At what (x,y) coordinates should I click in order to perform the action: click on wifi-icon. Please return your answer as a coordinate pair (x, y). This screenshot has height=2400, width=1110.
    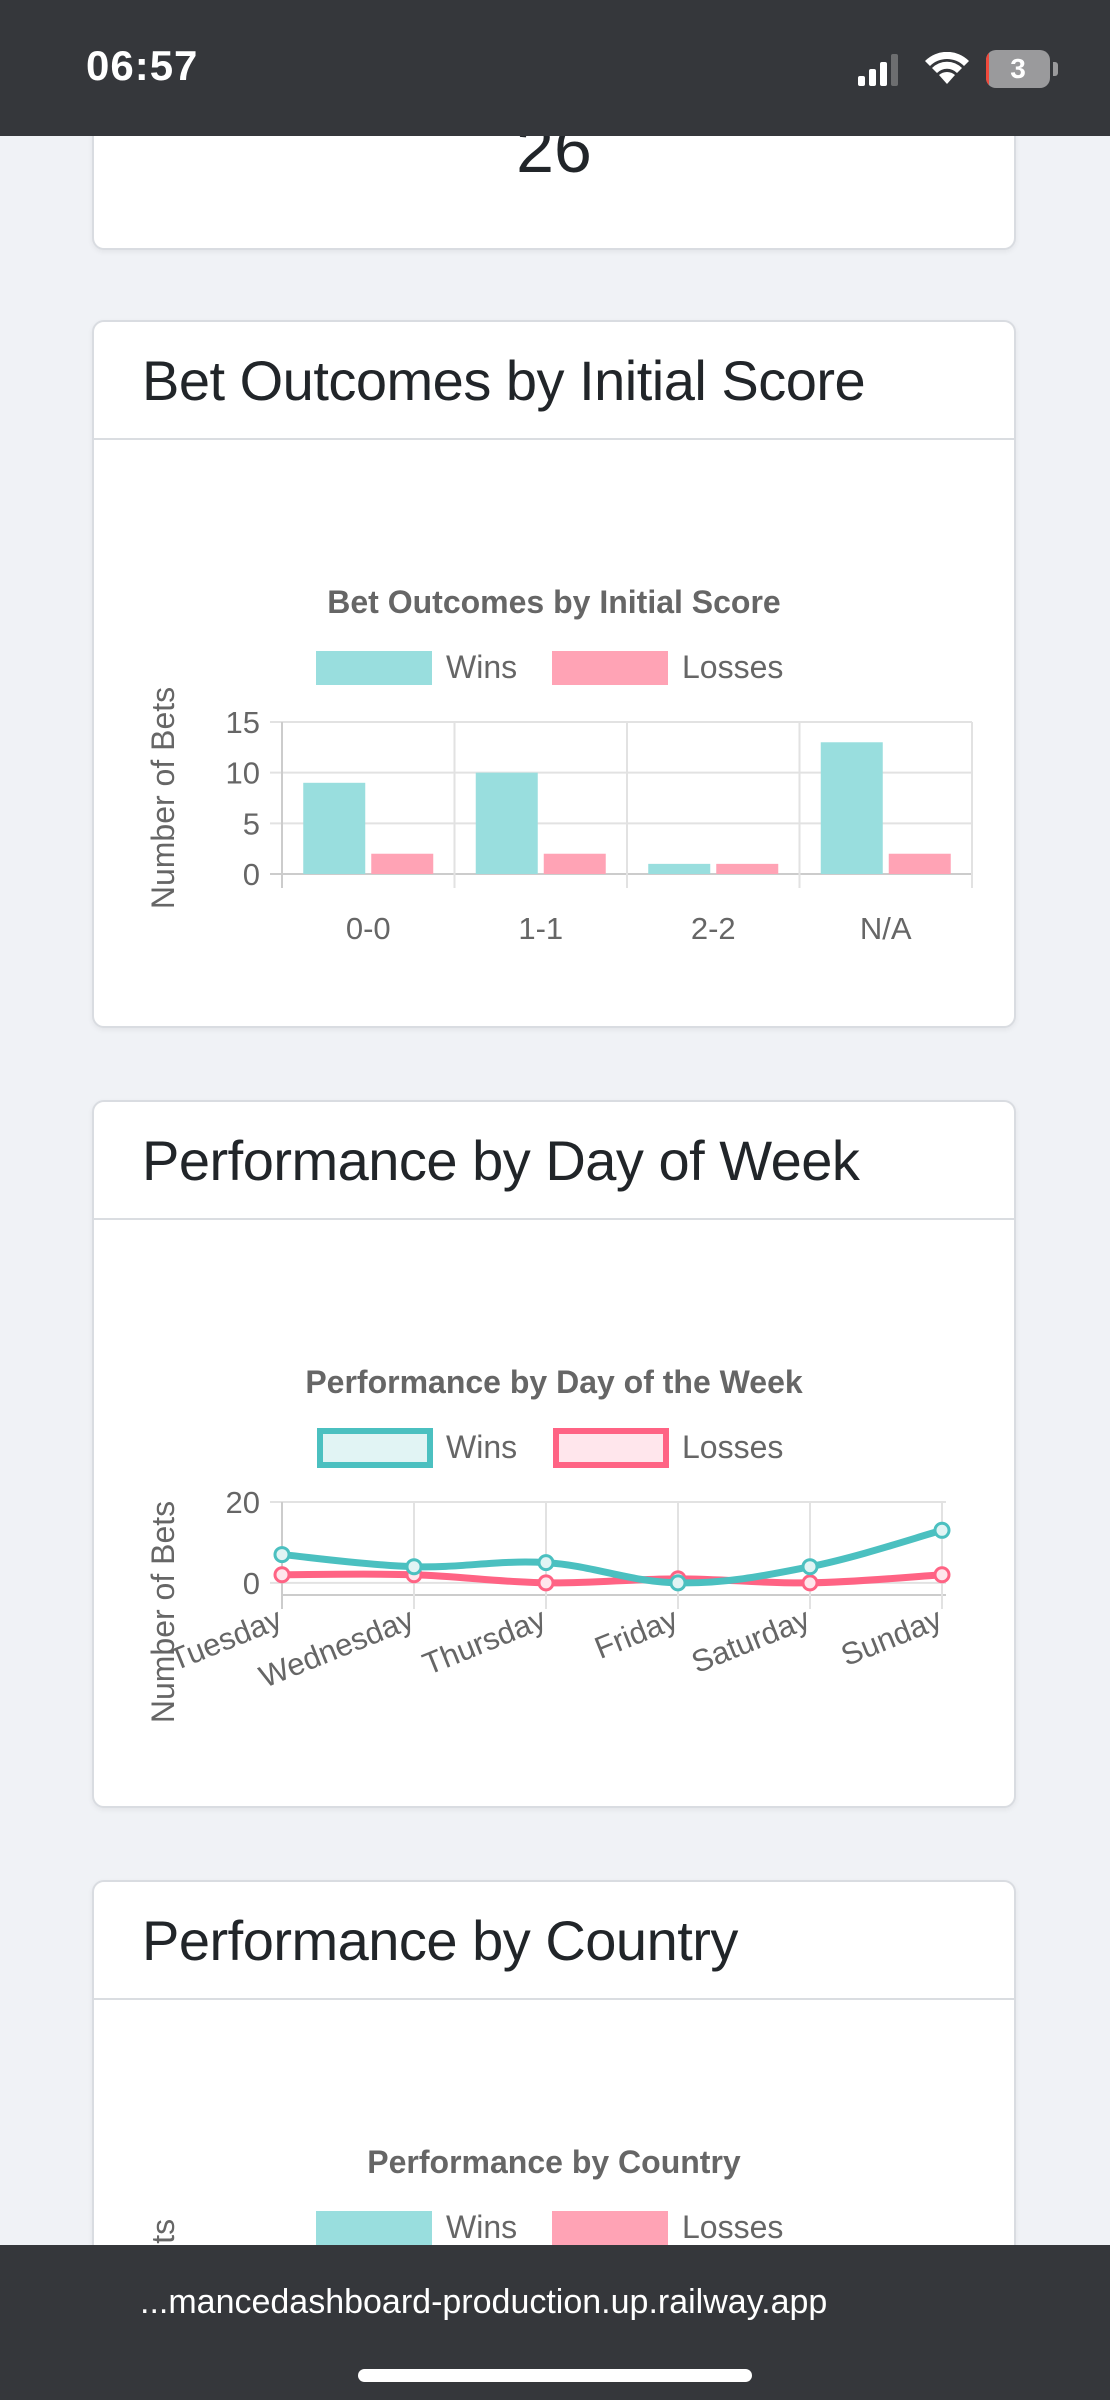
    Looking at the image, I should click on (947, 68).